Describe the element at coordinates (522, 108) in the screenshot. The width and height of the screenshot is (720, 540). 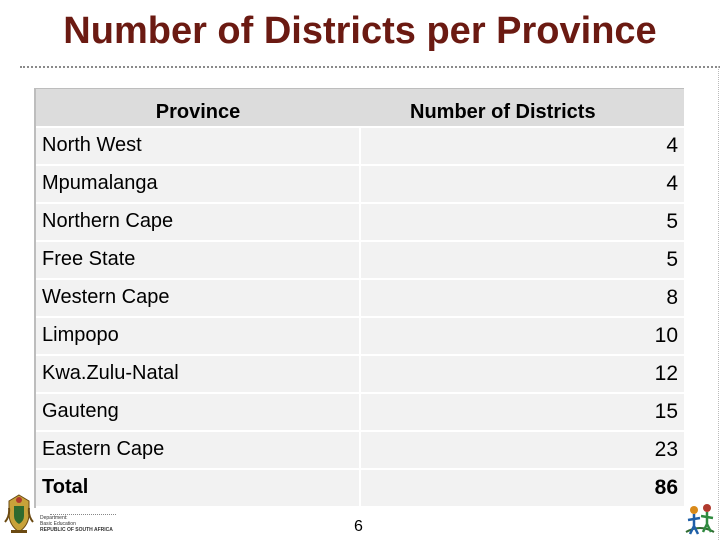
I see `header-districts: Number of Districts` at that location.